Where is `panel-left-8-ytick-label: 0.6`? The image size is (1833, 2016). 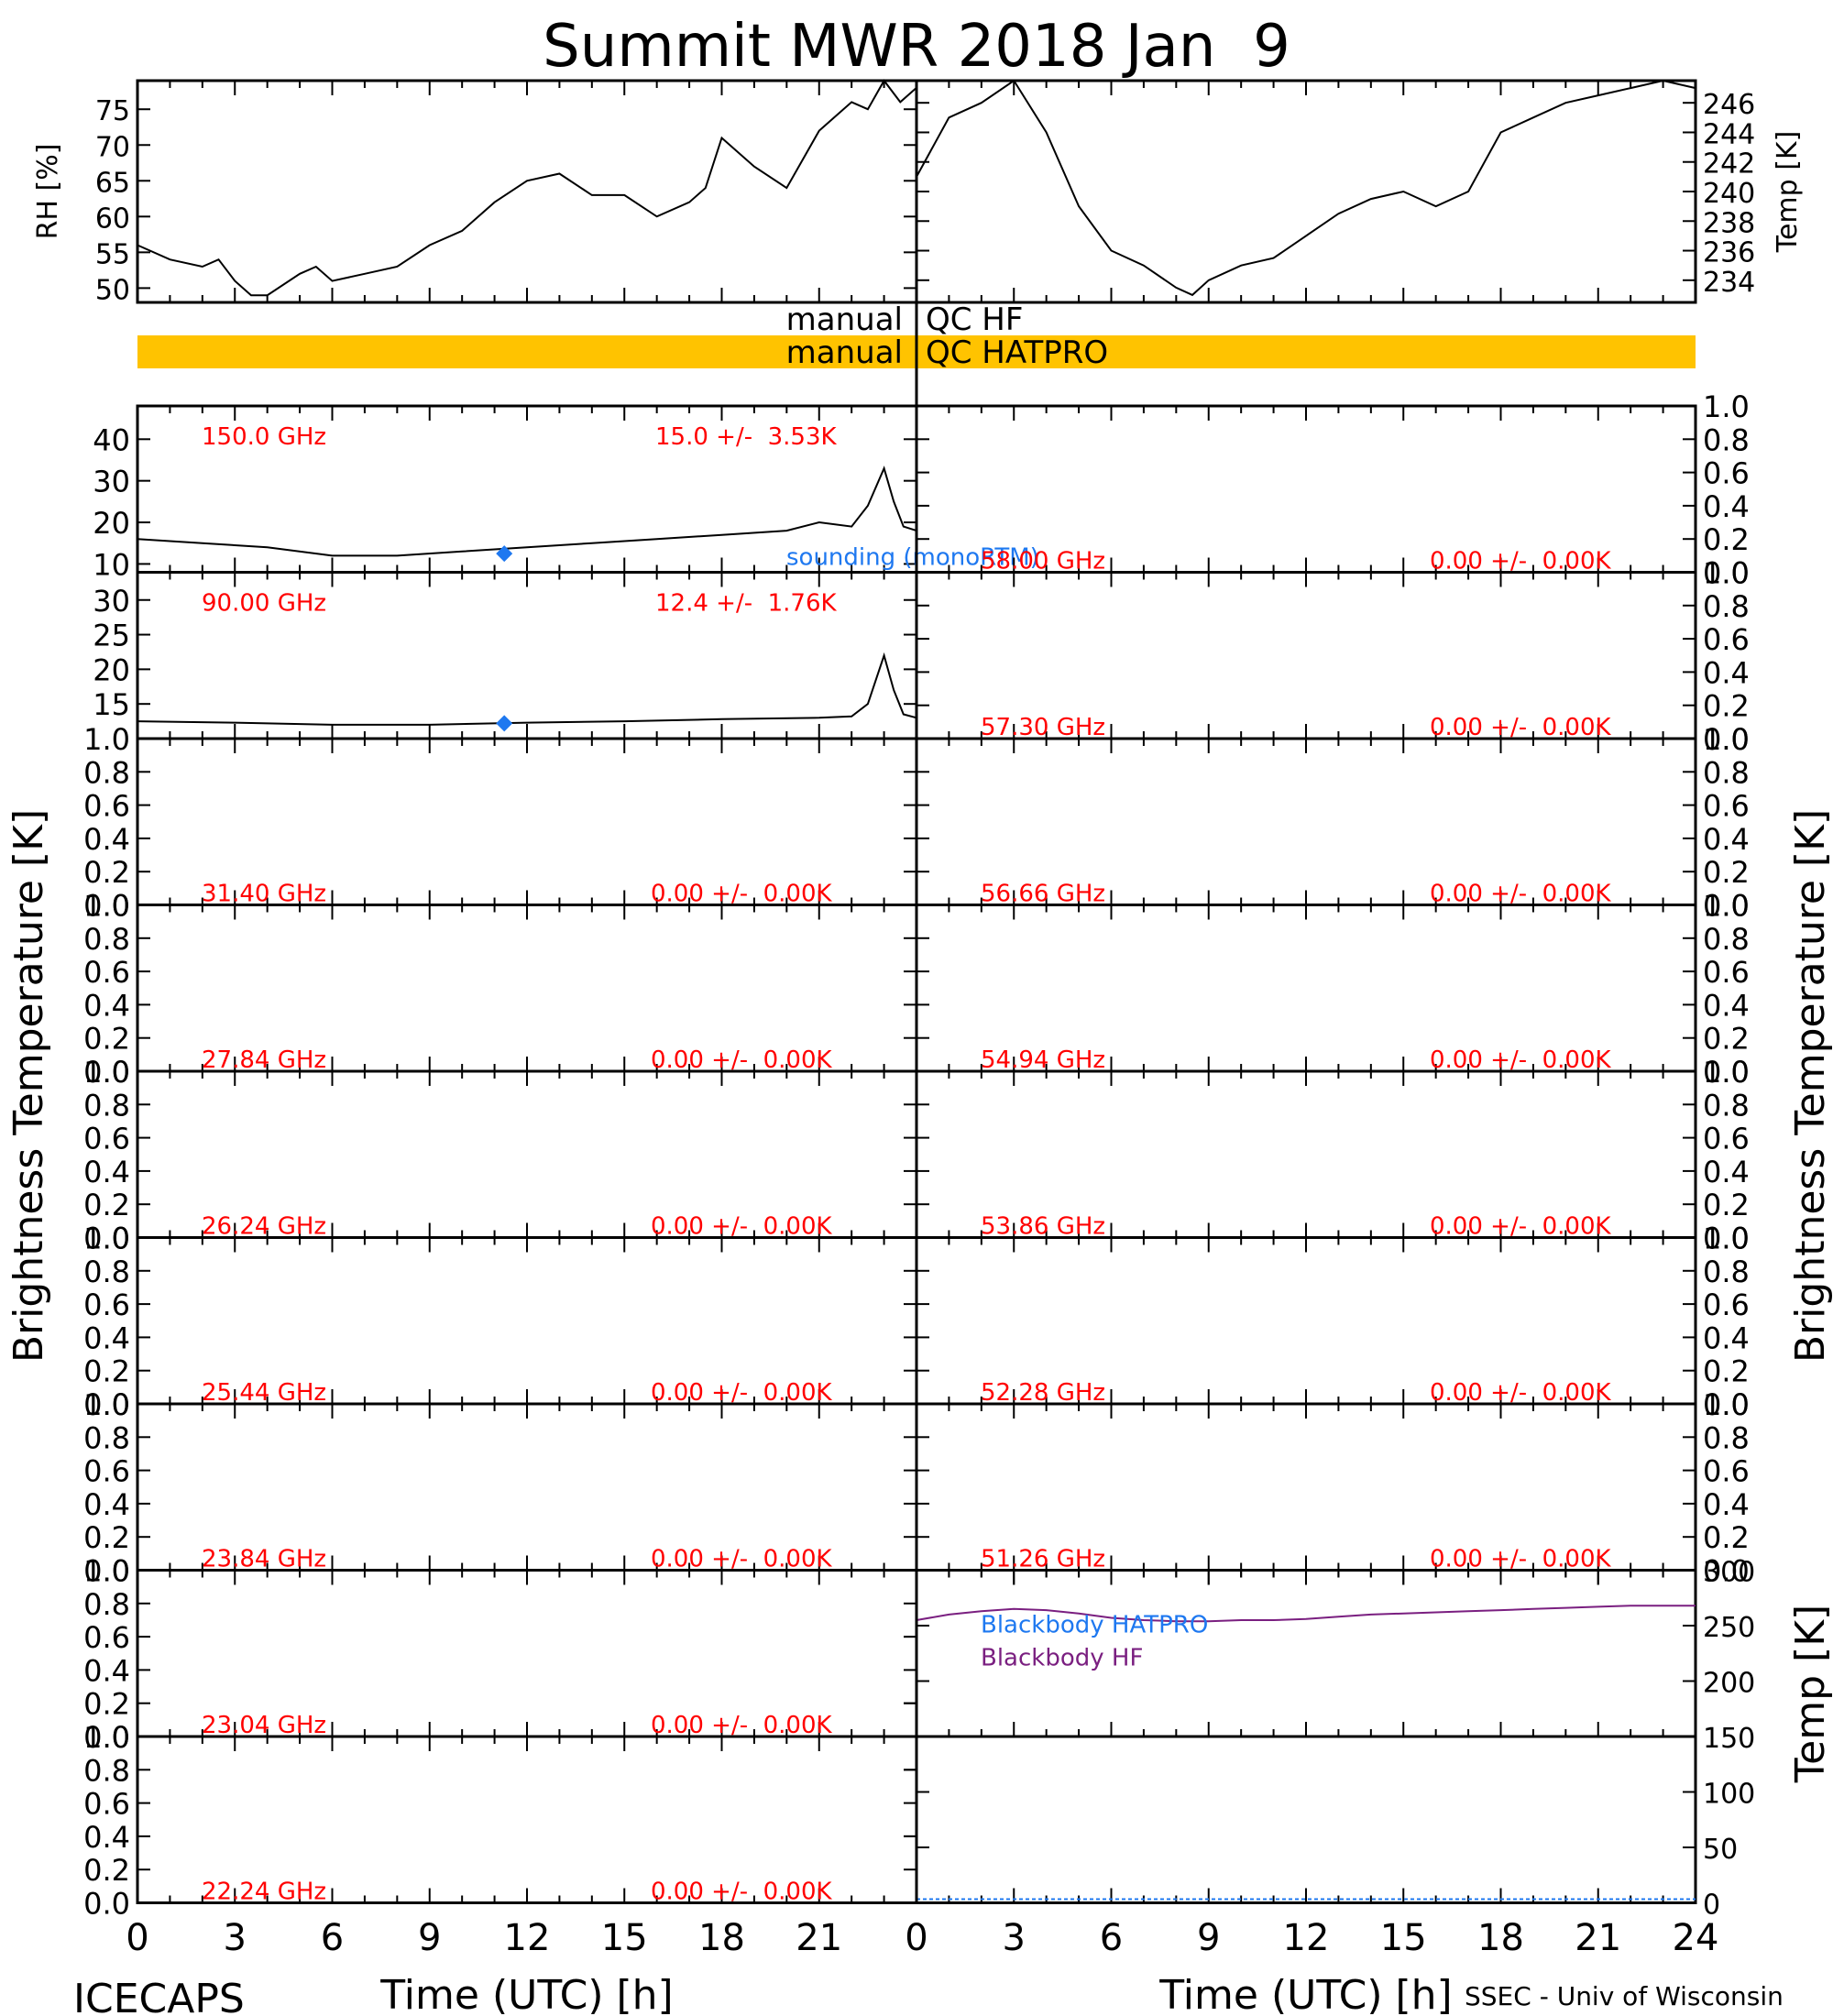
panel-left-8-ytick-label: 0.6 is located at coordinates (106, 1804).